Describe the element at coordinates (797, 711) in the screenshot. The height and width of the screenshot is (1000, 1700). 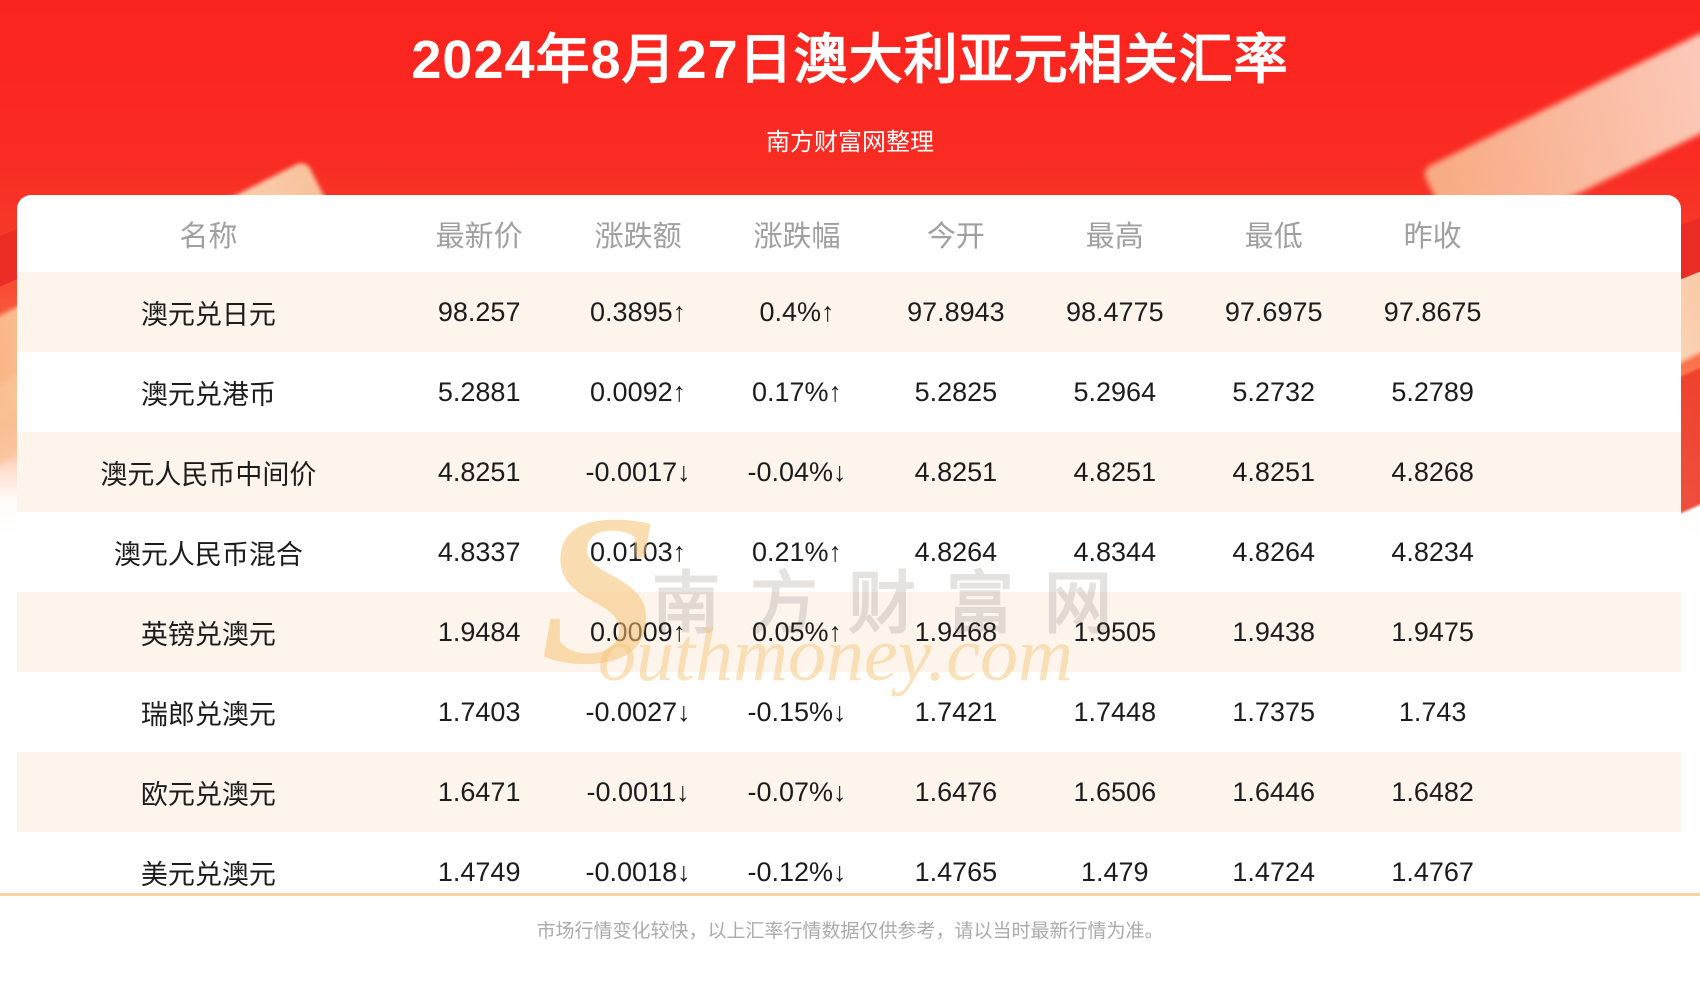
I see `cell-change-pct: -0.15%↓` at that location.